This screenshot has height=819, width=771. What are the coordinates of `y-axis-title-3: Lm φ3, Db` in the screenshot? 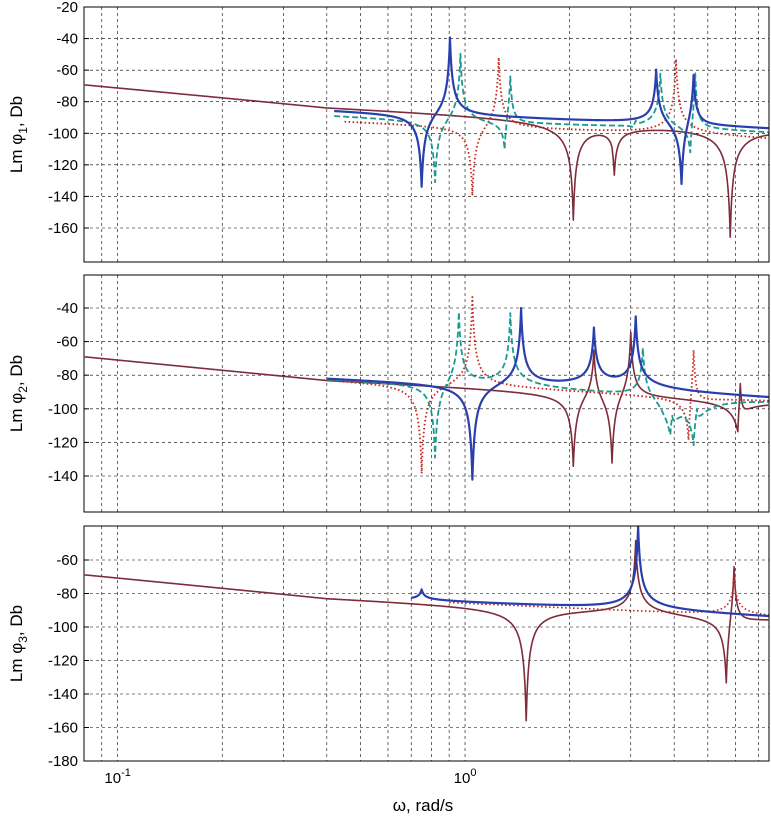 It's located at (18, 643).